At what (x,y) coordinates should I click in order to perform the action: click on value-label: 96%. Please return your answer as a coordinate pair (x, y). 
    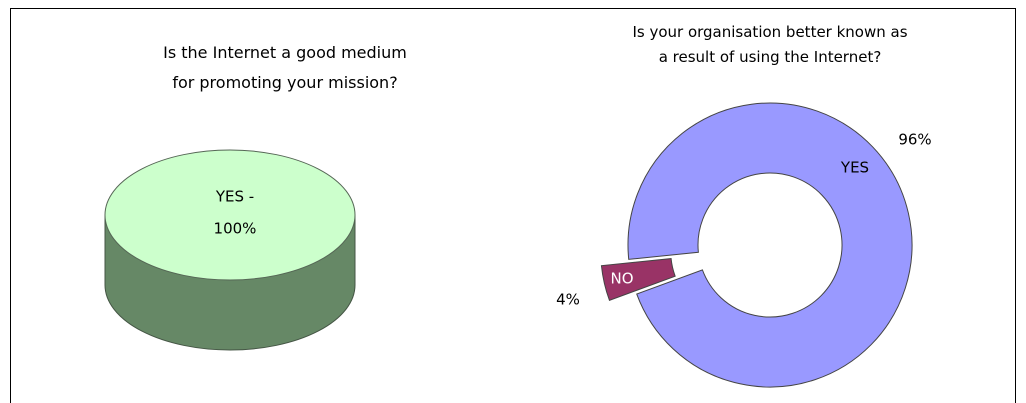
    Looking at the image, I should click on (914, 140).